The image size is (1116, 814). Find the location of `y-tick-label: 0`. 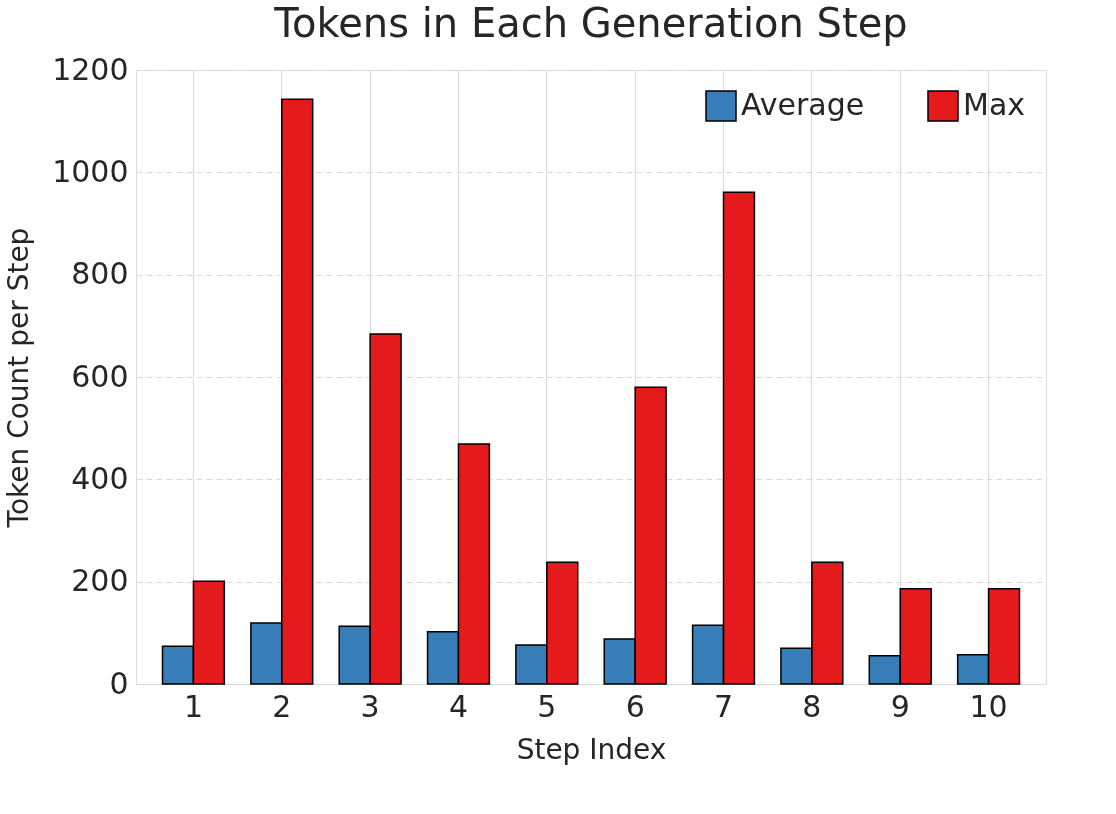

y-tick-label: 0 is located at coordinates (119, 683).